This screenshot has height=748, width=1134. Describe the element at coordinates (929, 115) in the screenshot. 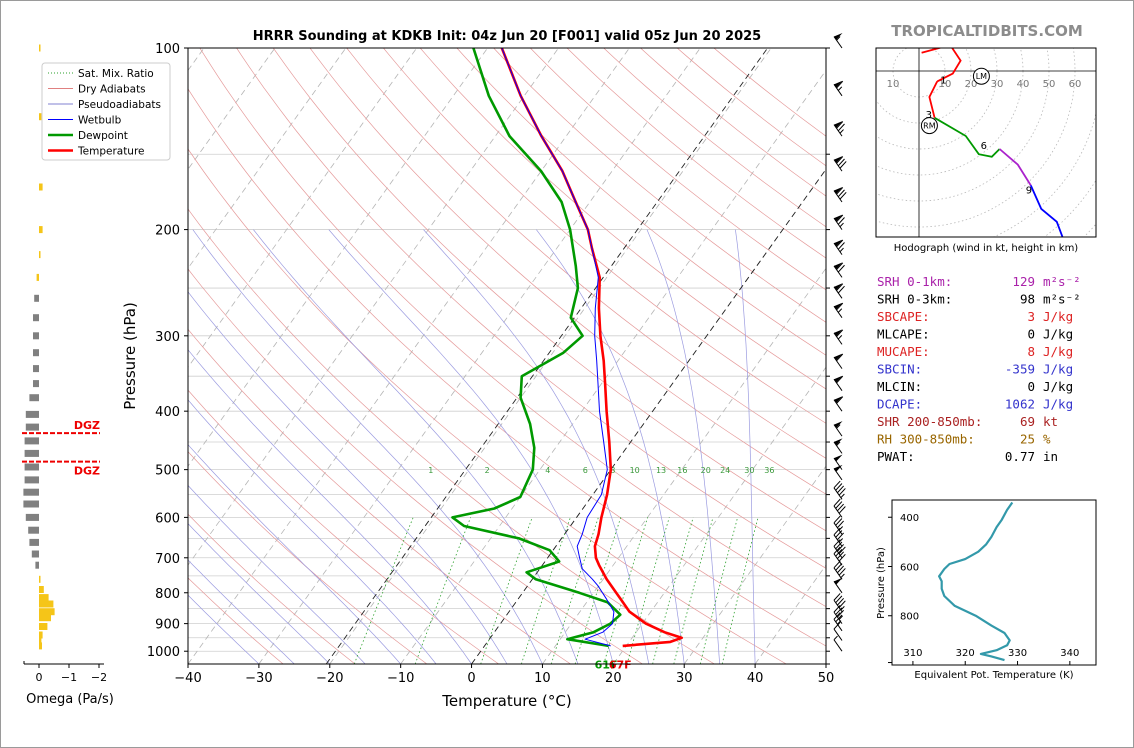

I see `hodo-height-label: 3` at that location.